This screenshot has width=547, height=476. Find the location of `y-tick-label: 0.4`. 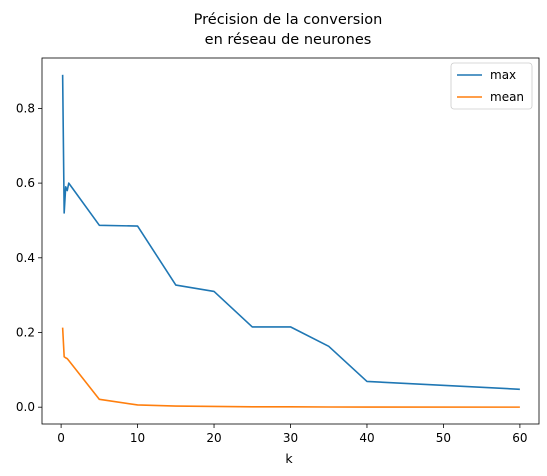

y-tick-label: 0.4 is located at coordinates (25, 258).